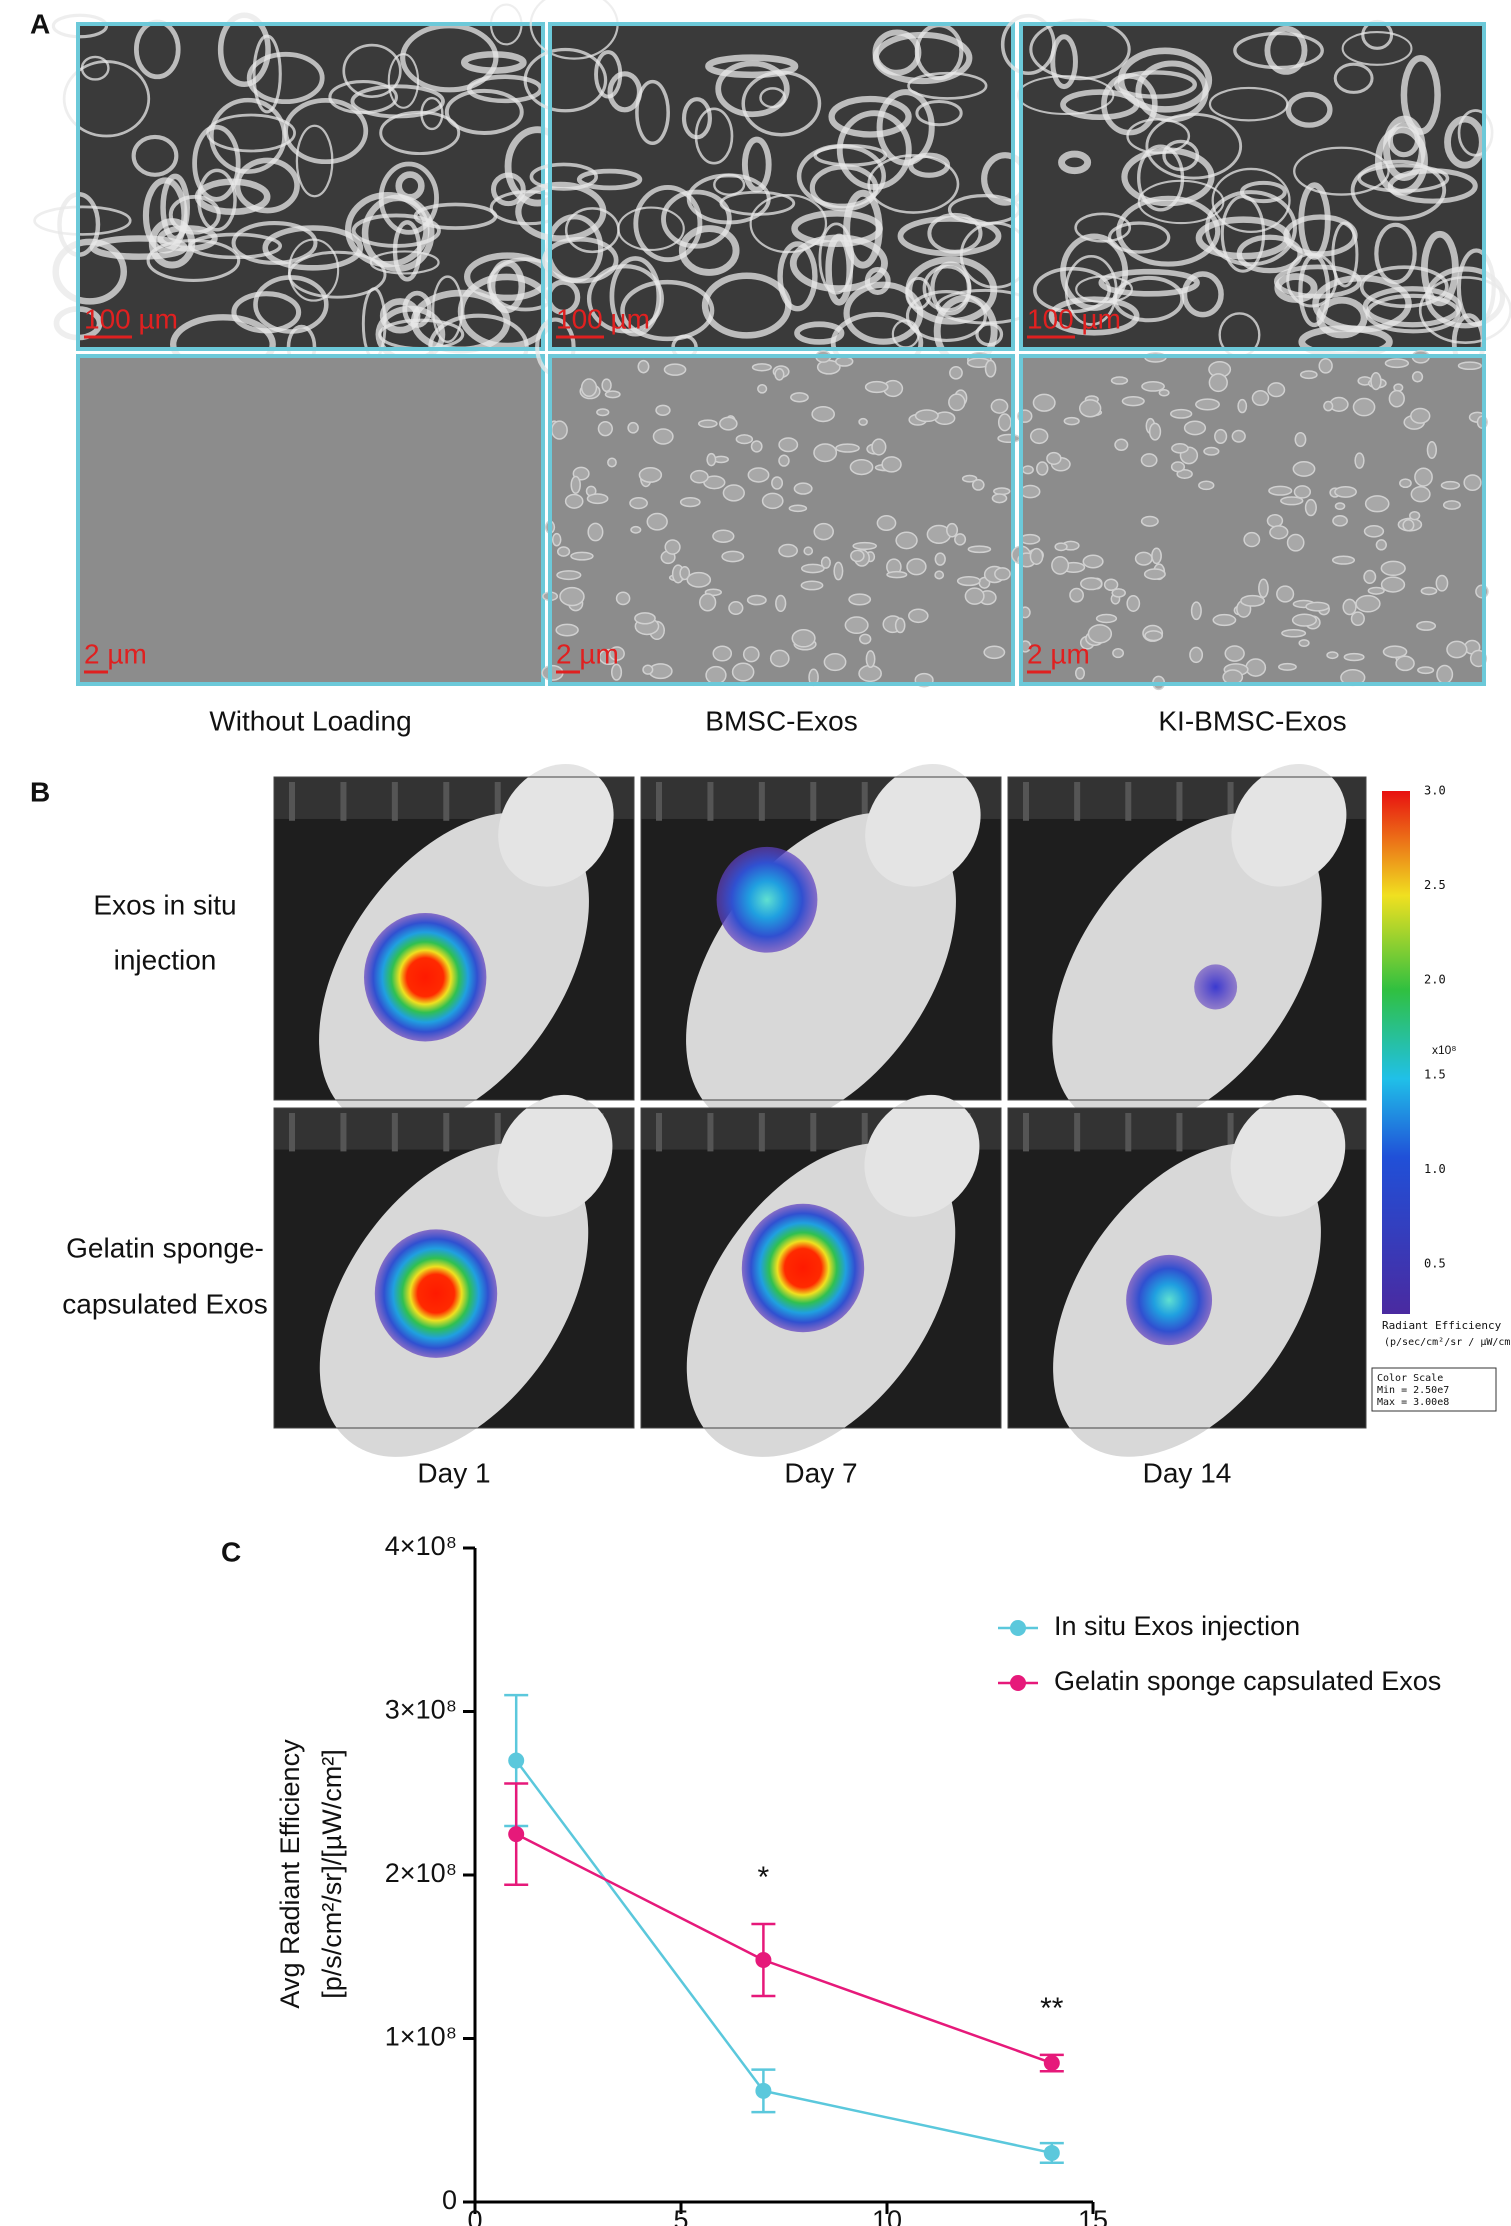  I want to click on row-label: injection, so click(165, 959).